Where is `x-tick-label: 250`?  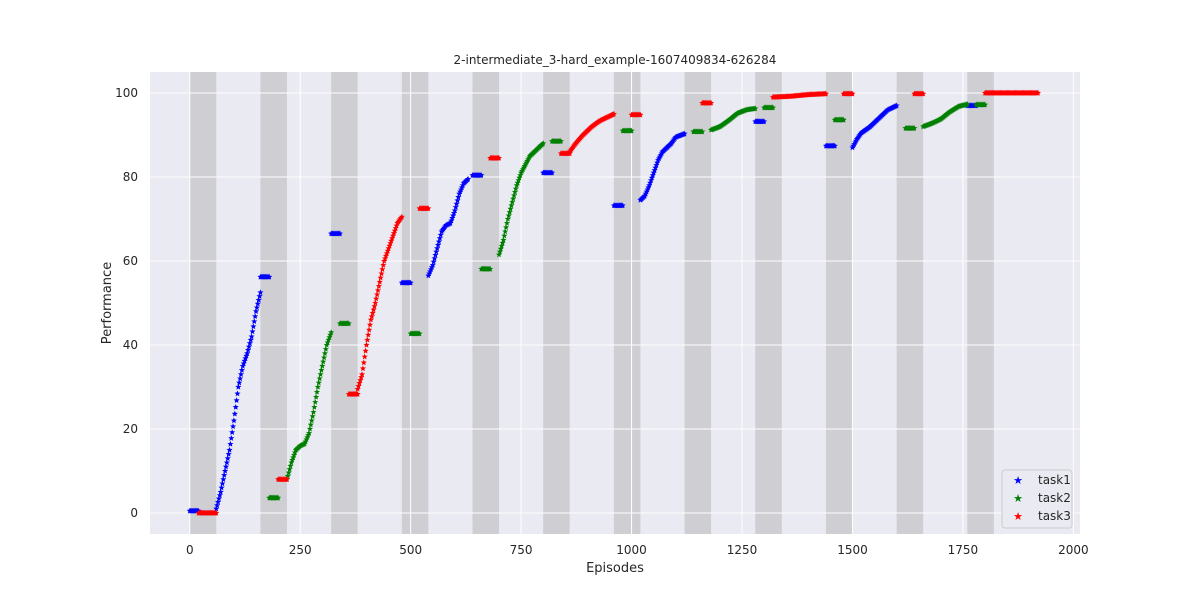 x-tick-label: 250 is located at coordinates (300, 550).